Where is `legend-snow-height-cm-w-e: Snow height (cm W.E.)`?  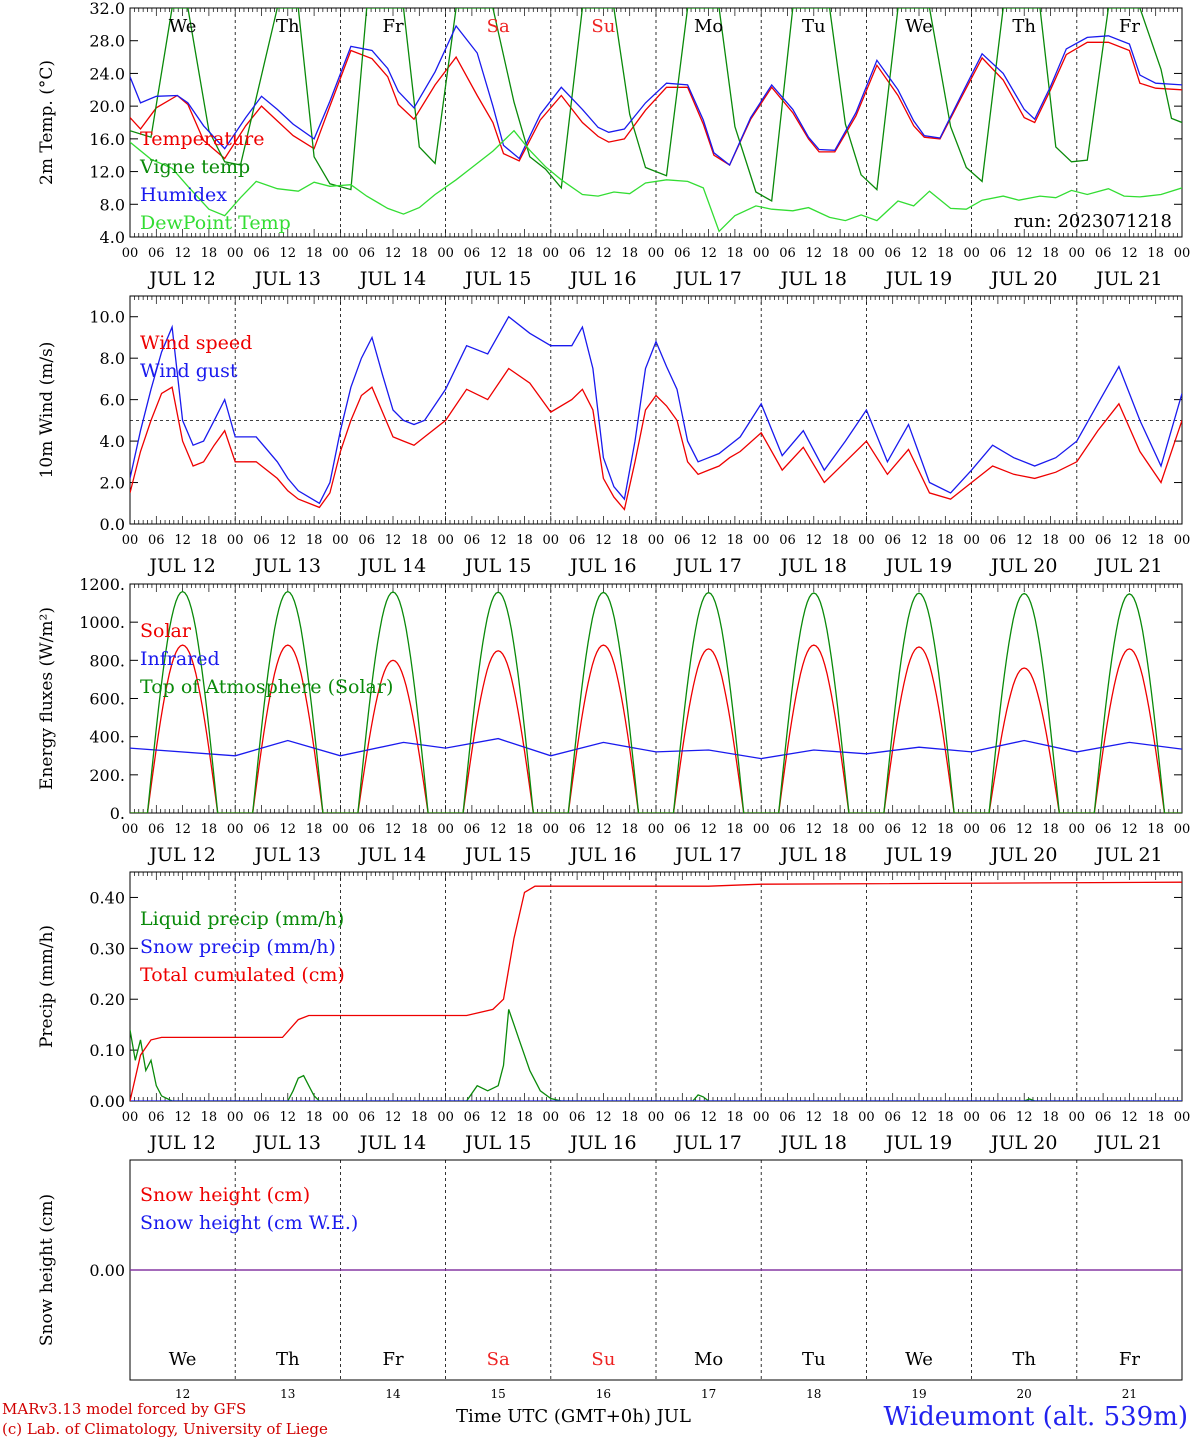
legend-snow-height-cm-w-e: Snow height (cm W.E.) is located at coordinates (249, 1223).